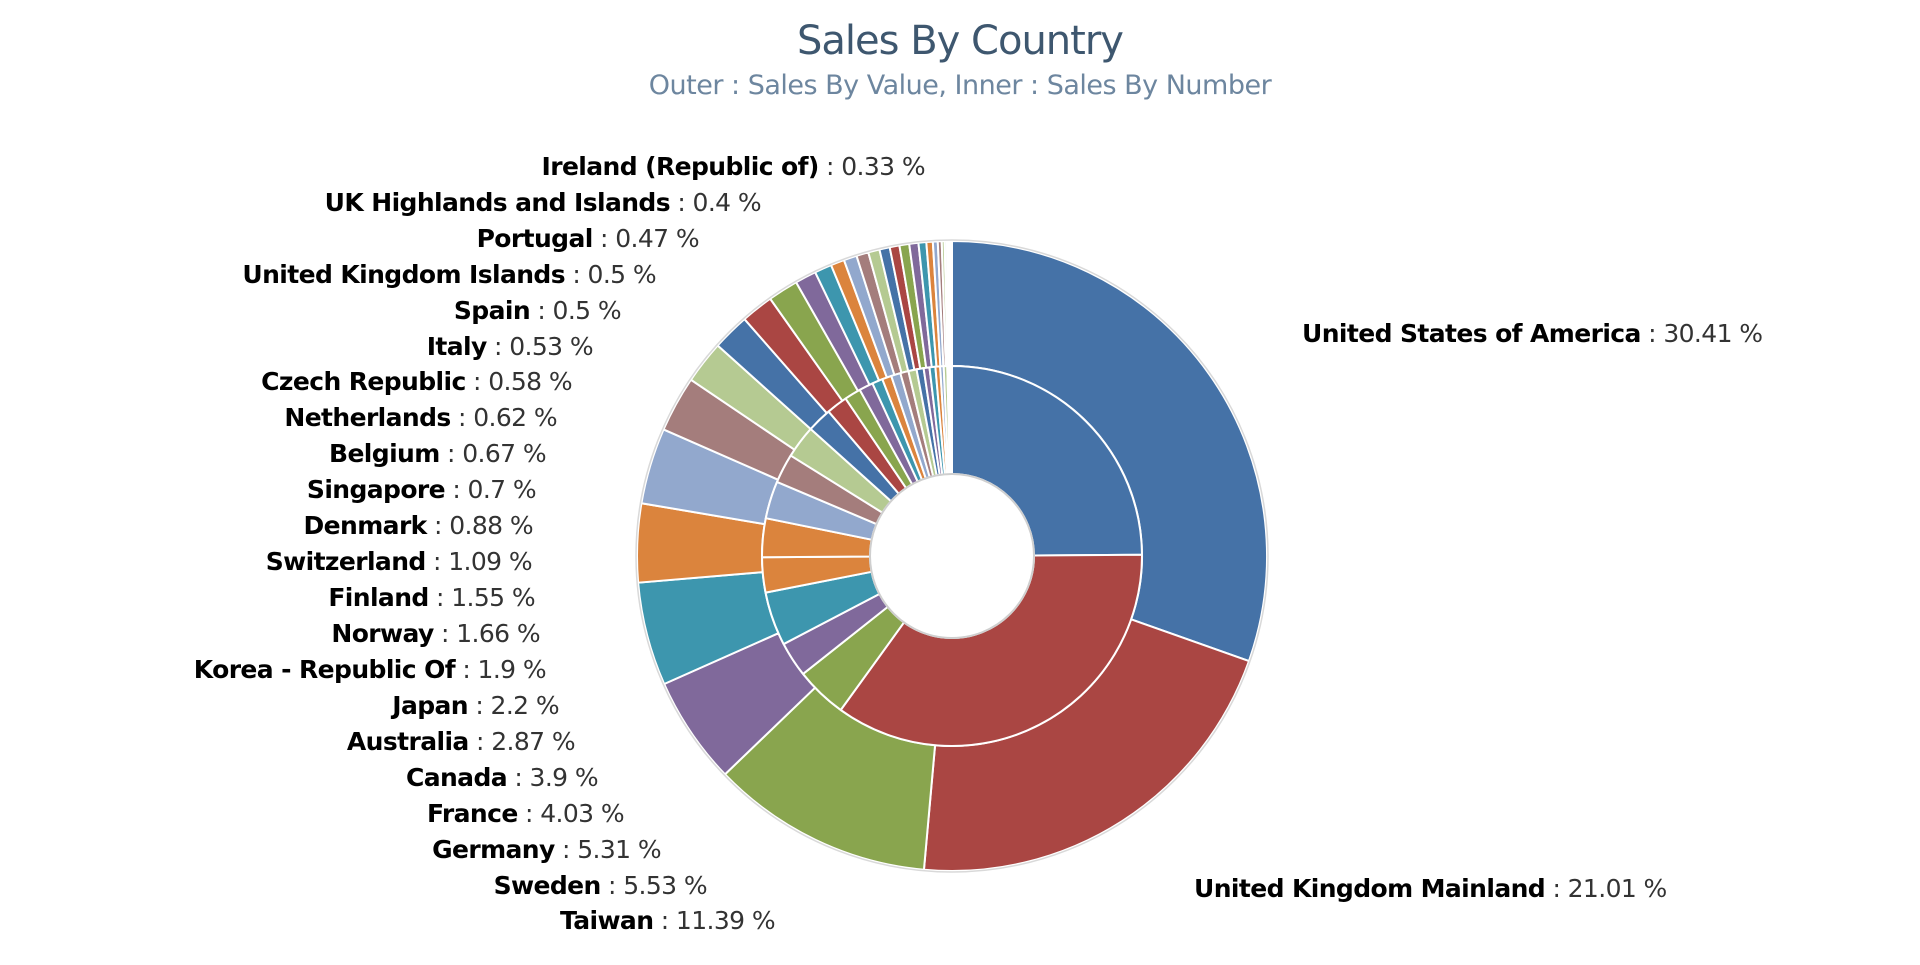 Image resolution: width=1920 pixels, height=965 pixels. What do you see at coordinates (492, 310) in the screenshot?
I see `data-label-name: Spain` at bounding box center [492, 310].